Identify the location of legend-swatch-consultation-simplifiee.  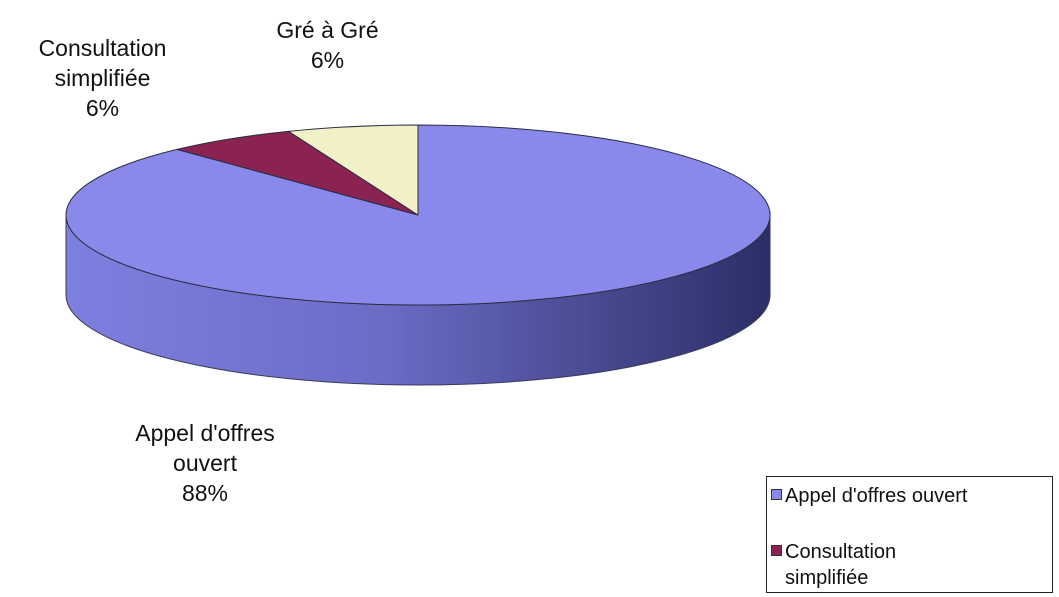
(776, 550).